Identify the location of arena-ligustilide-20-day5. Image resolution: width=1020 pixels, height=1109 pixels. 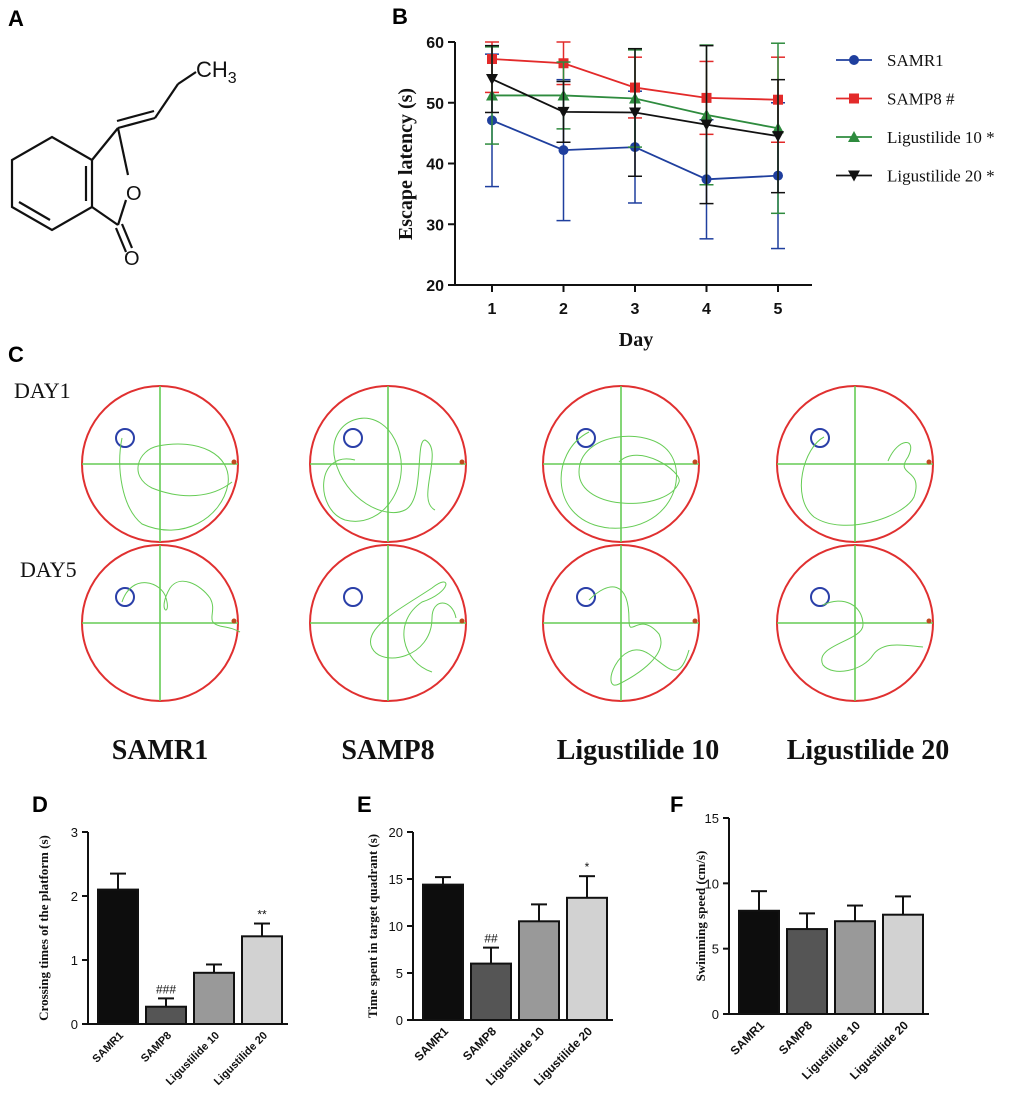
(855, 623).